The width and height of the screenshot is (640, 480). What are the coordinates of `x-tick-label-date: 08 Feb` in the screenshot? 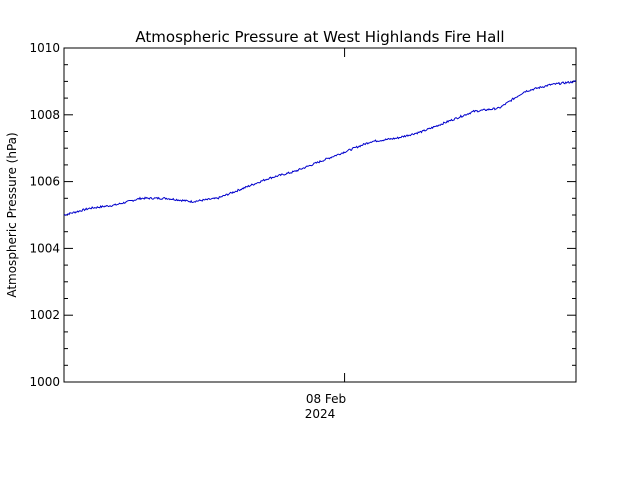 It's located at (326, 399).